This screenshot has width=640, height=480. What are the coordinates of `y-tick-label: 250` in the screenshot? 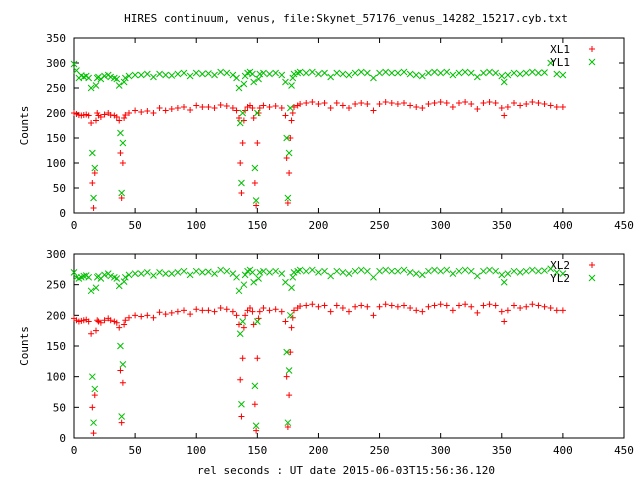 It's located at (56, 285).